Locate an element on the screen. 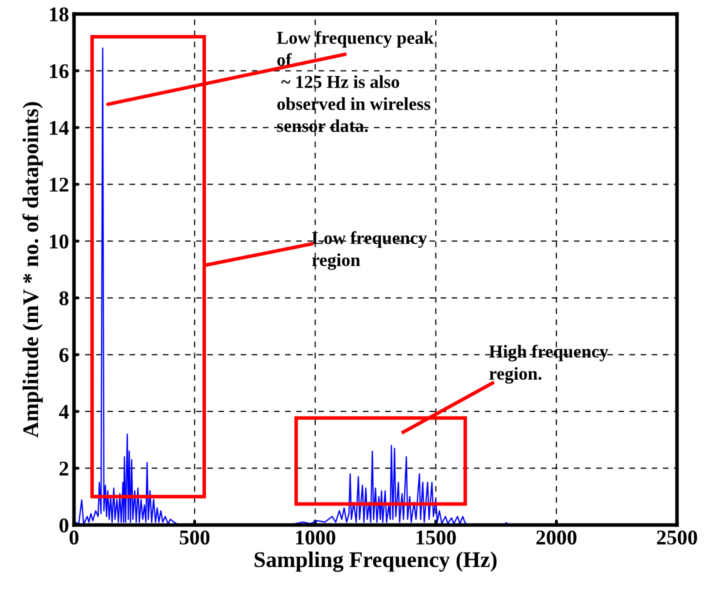 The height and width of the screenshot is (592, 705). x-tick-label: 2500 is located at coordinates (677, 537).